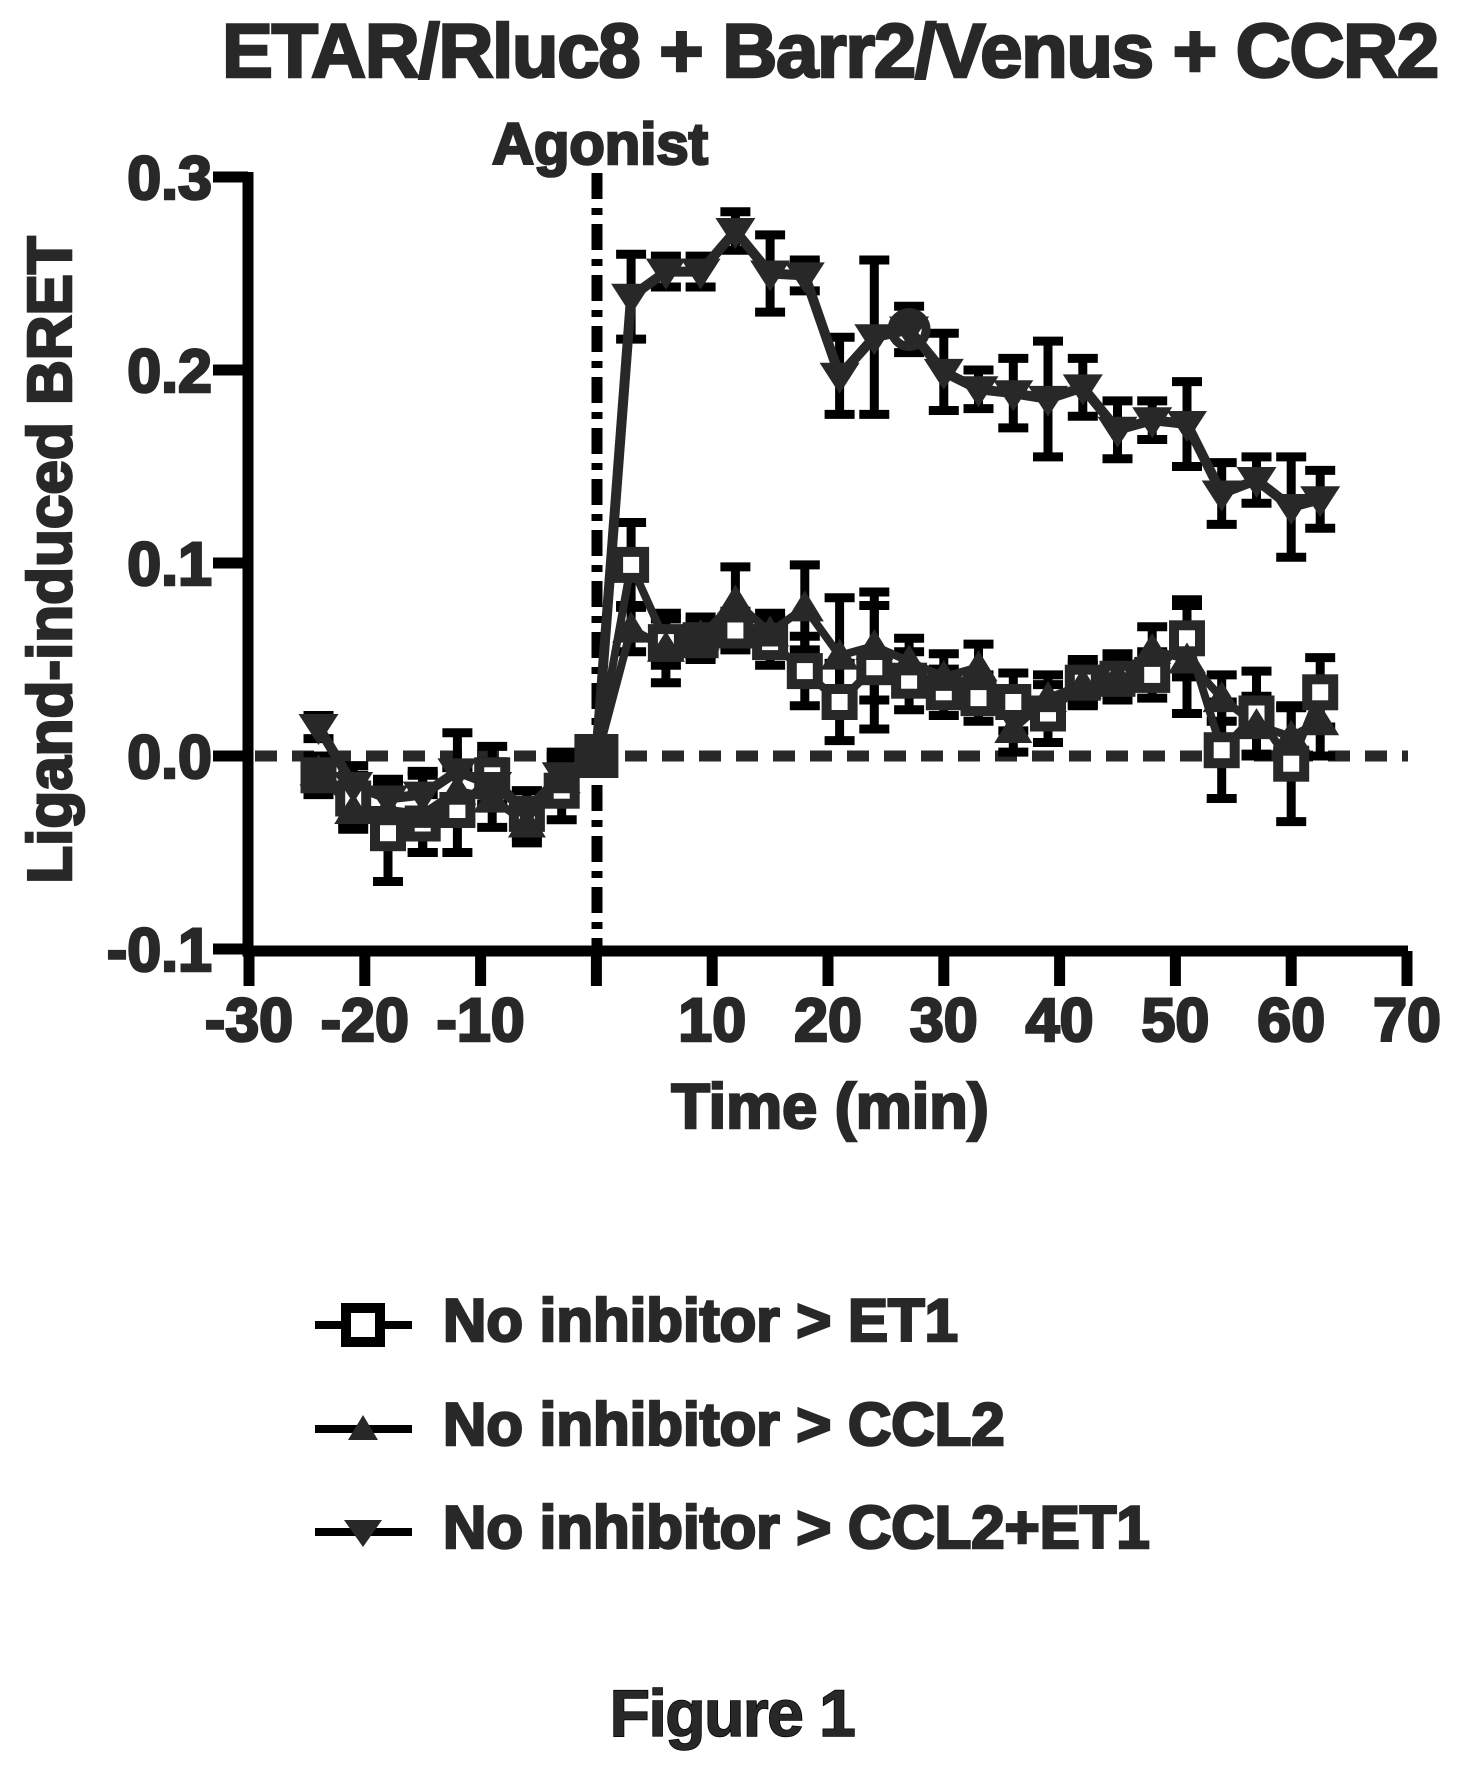 This screenshot has height=1775, width=1461. I want to click on svg-text: Agonist, so click(600, 144).